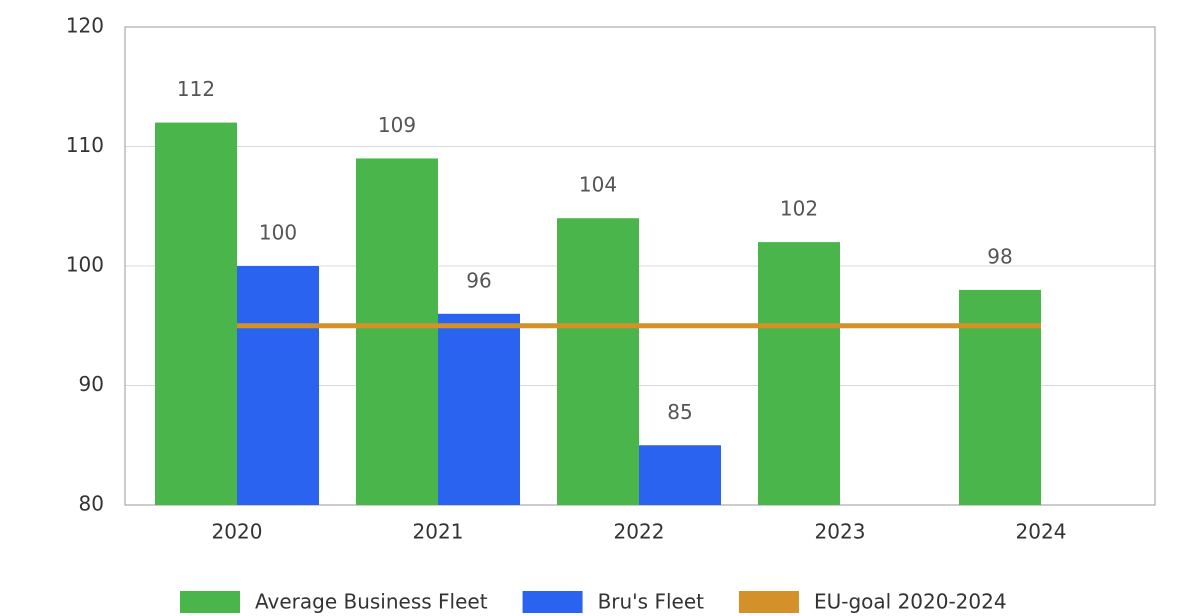 The width and height of the screenshot is (1178, 616). Describe the element at coordinates (91, 384) in the screenshot. I see `y-tick-label: 90` at that location.